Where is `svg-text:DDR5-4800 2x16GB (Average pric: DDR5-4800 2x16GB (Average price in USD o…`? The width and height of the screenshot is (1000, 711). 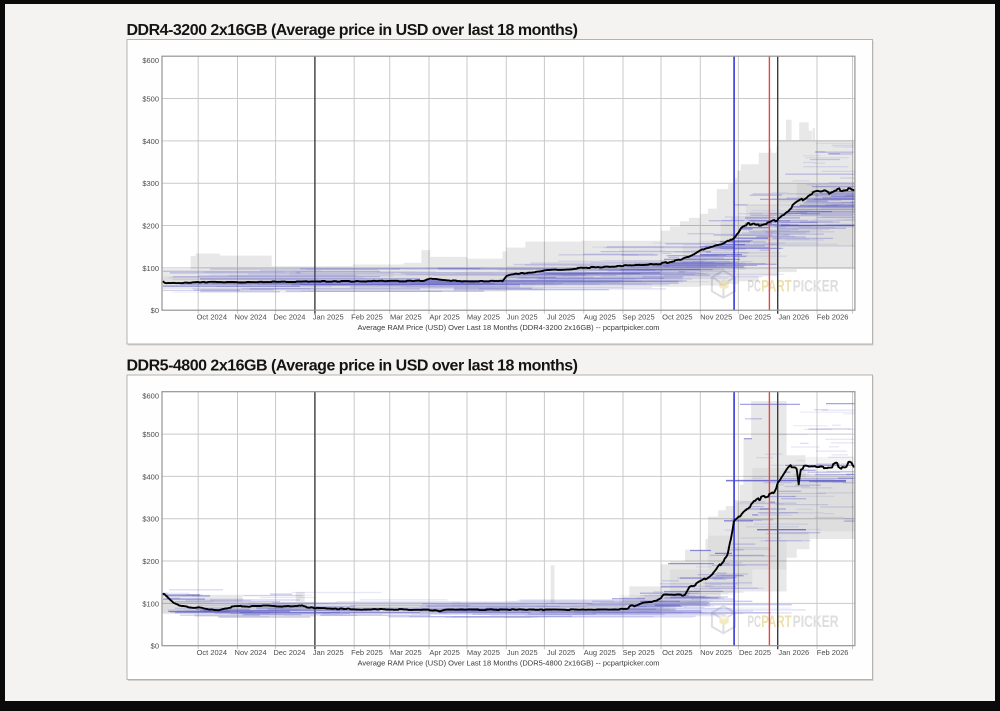 svg-text:DDR5-4800 2x16GB (Average pric: DDR5-4800 2x16GB (Average price in USD o… is located at coordinates (352, 366).